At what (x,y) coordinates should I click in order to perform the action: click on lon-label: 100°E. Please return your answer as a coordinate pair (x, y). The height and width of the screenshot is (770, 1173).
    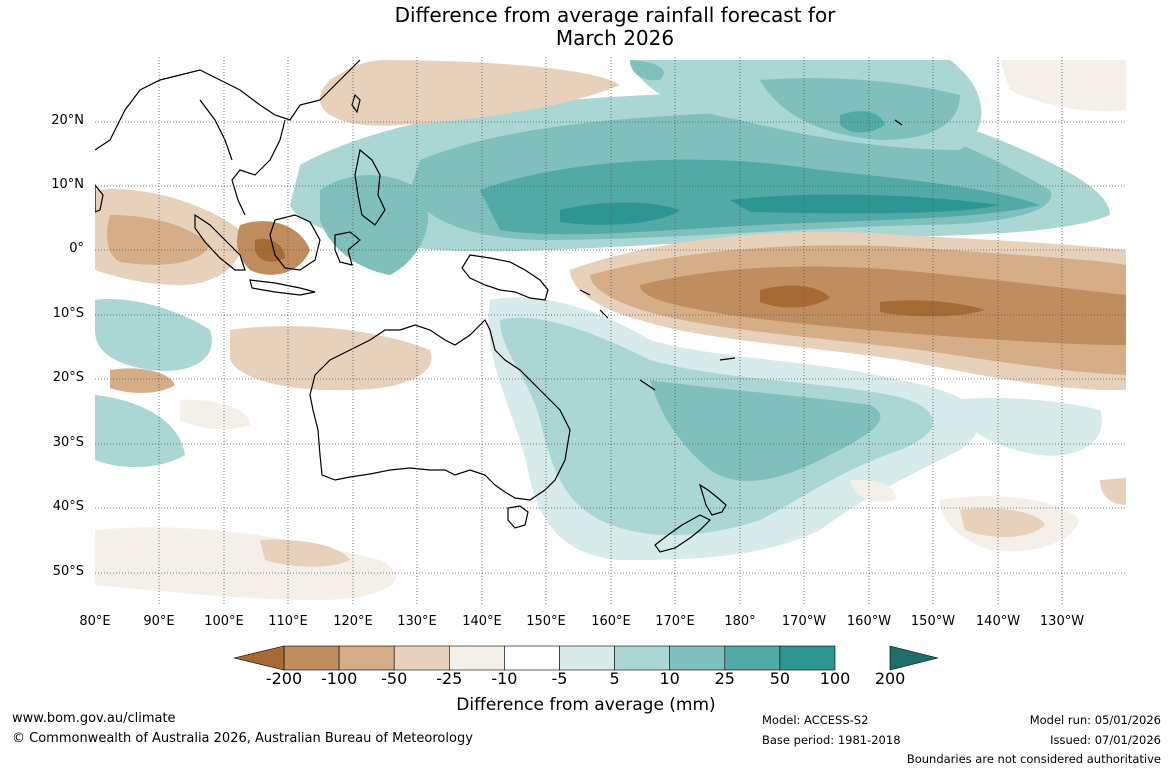
    Looking at the image, I should click on (224, 621).